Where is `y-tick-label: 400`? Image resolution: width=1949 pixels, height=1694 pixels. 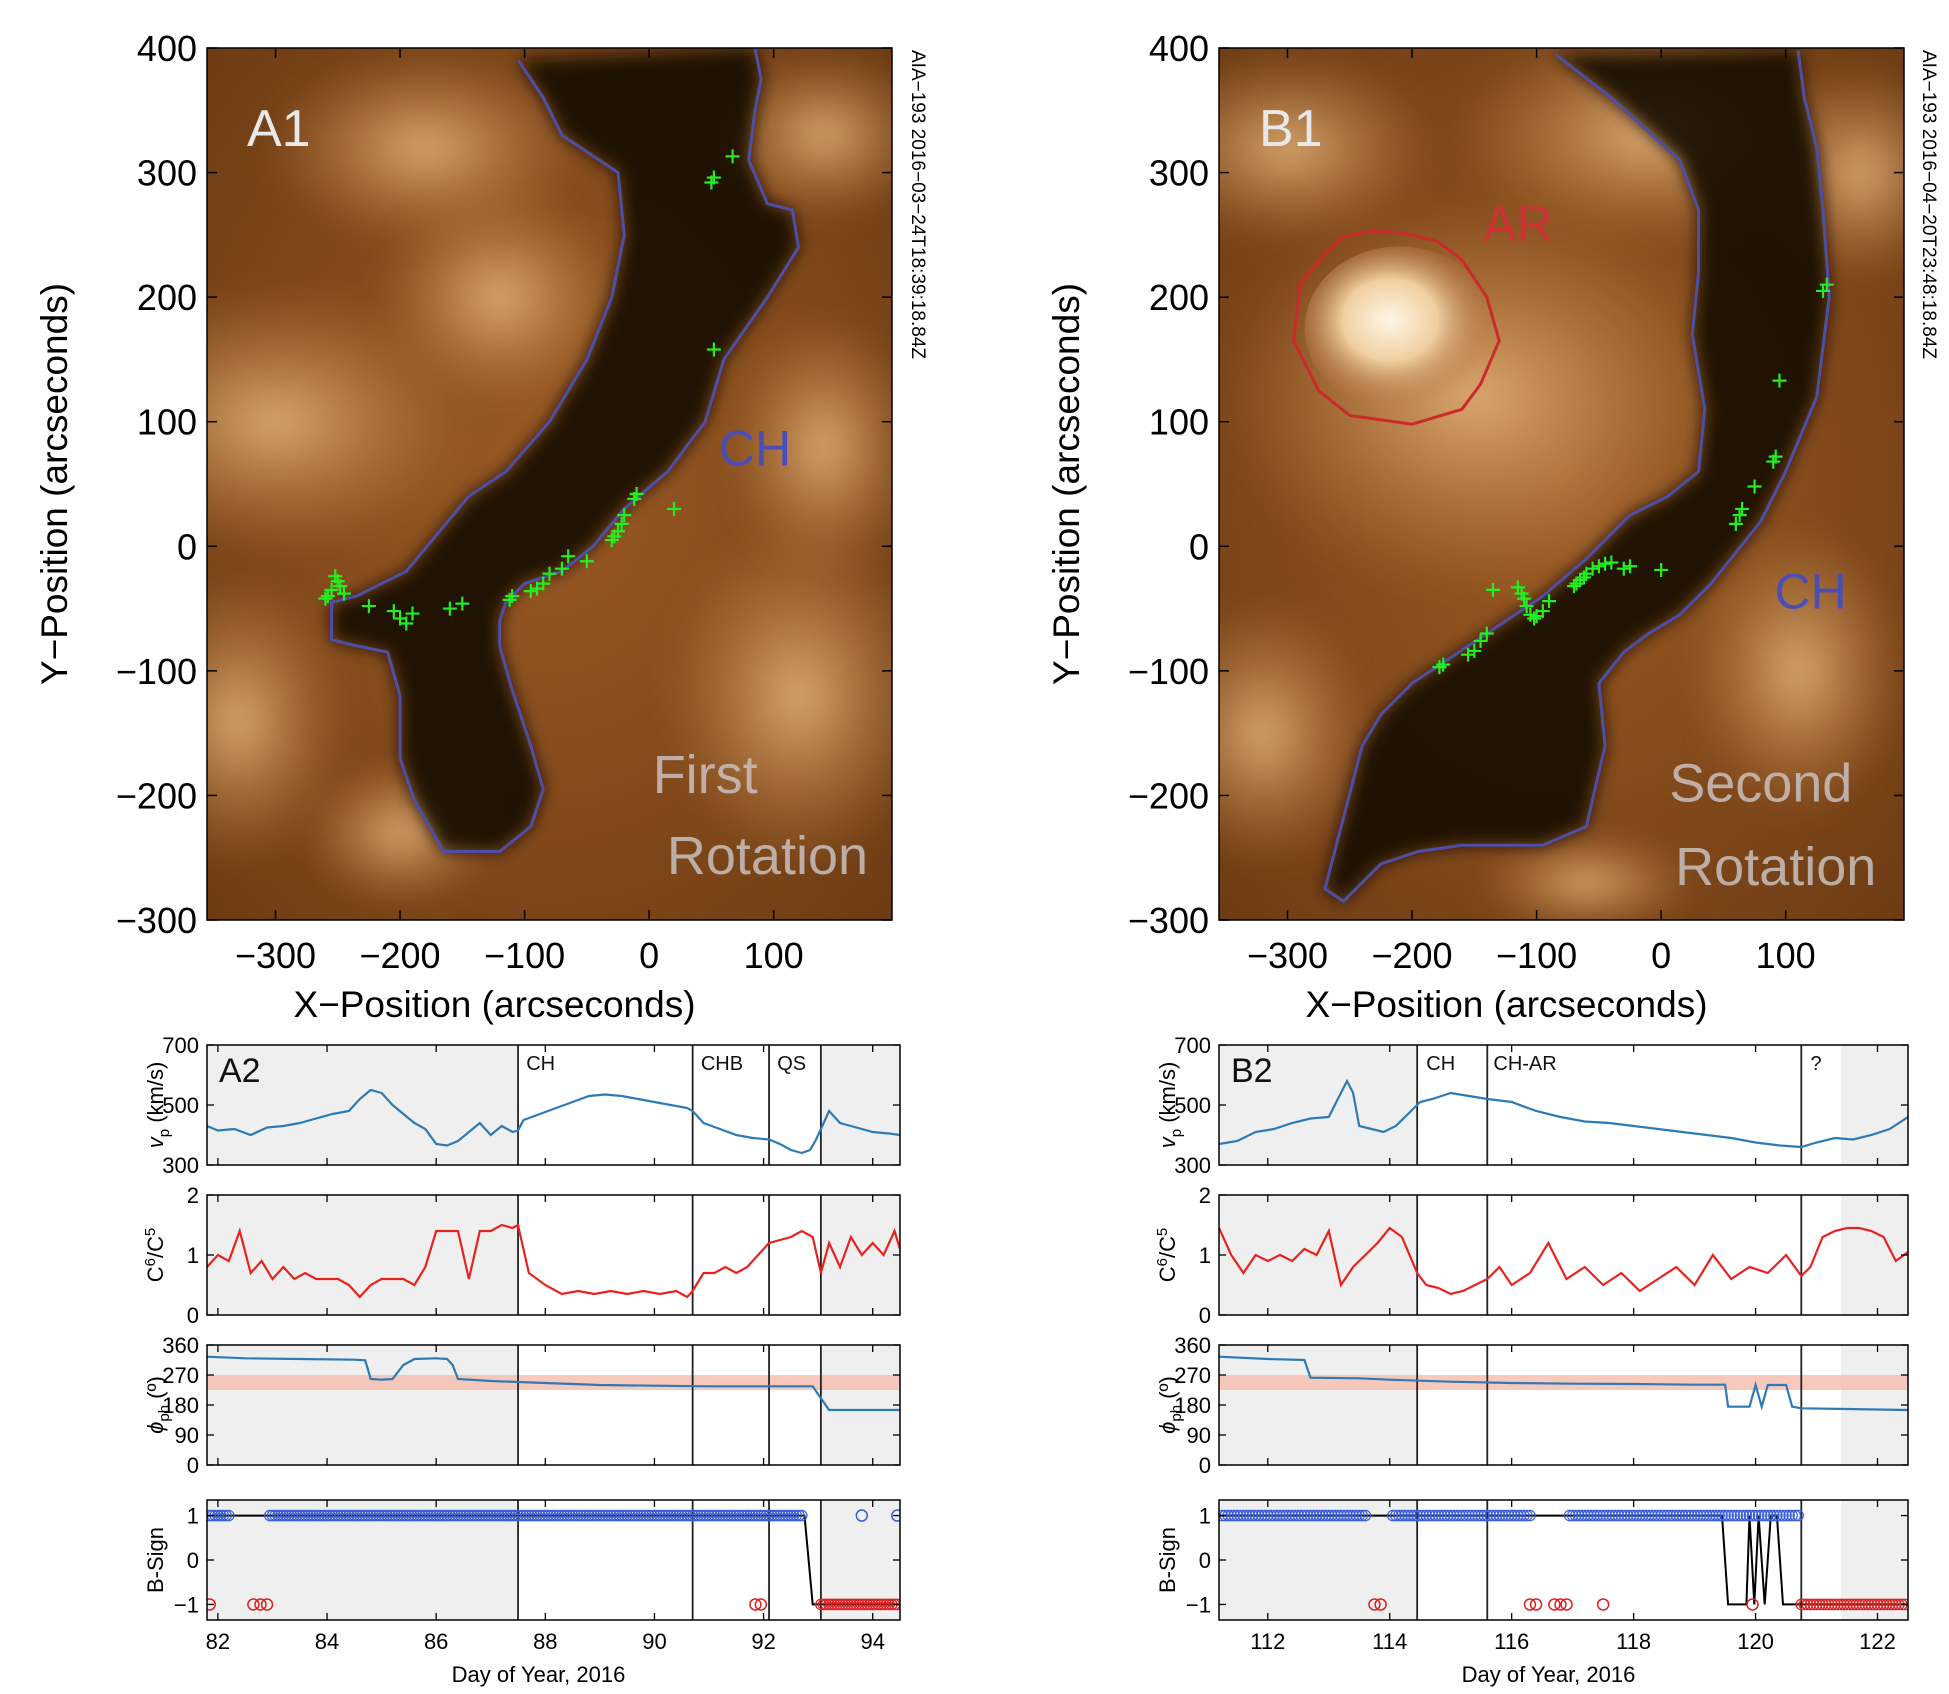
y-tick-label: 400 is located at coordinates (167, 48).